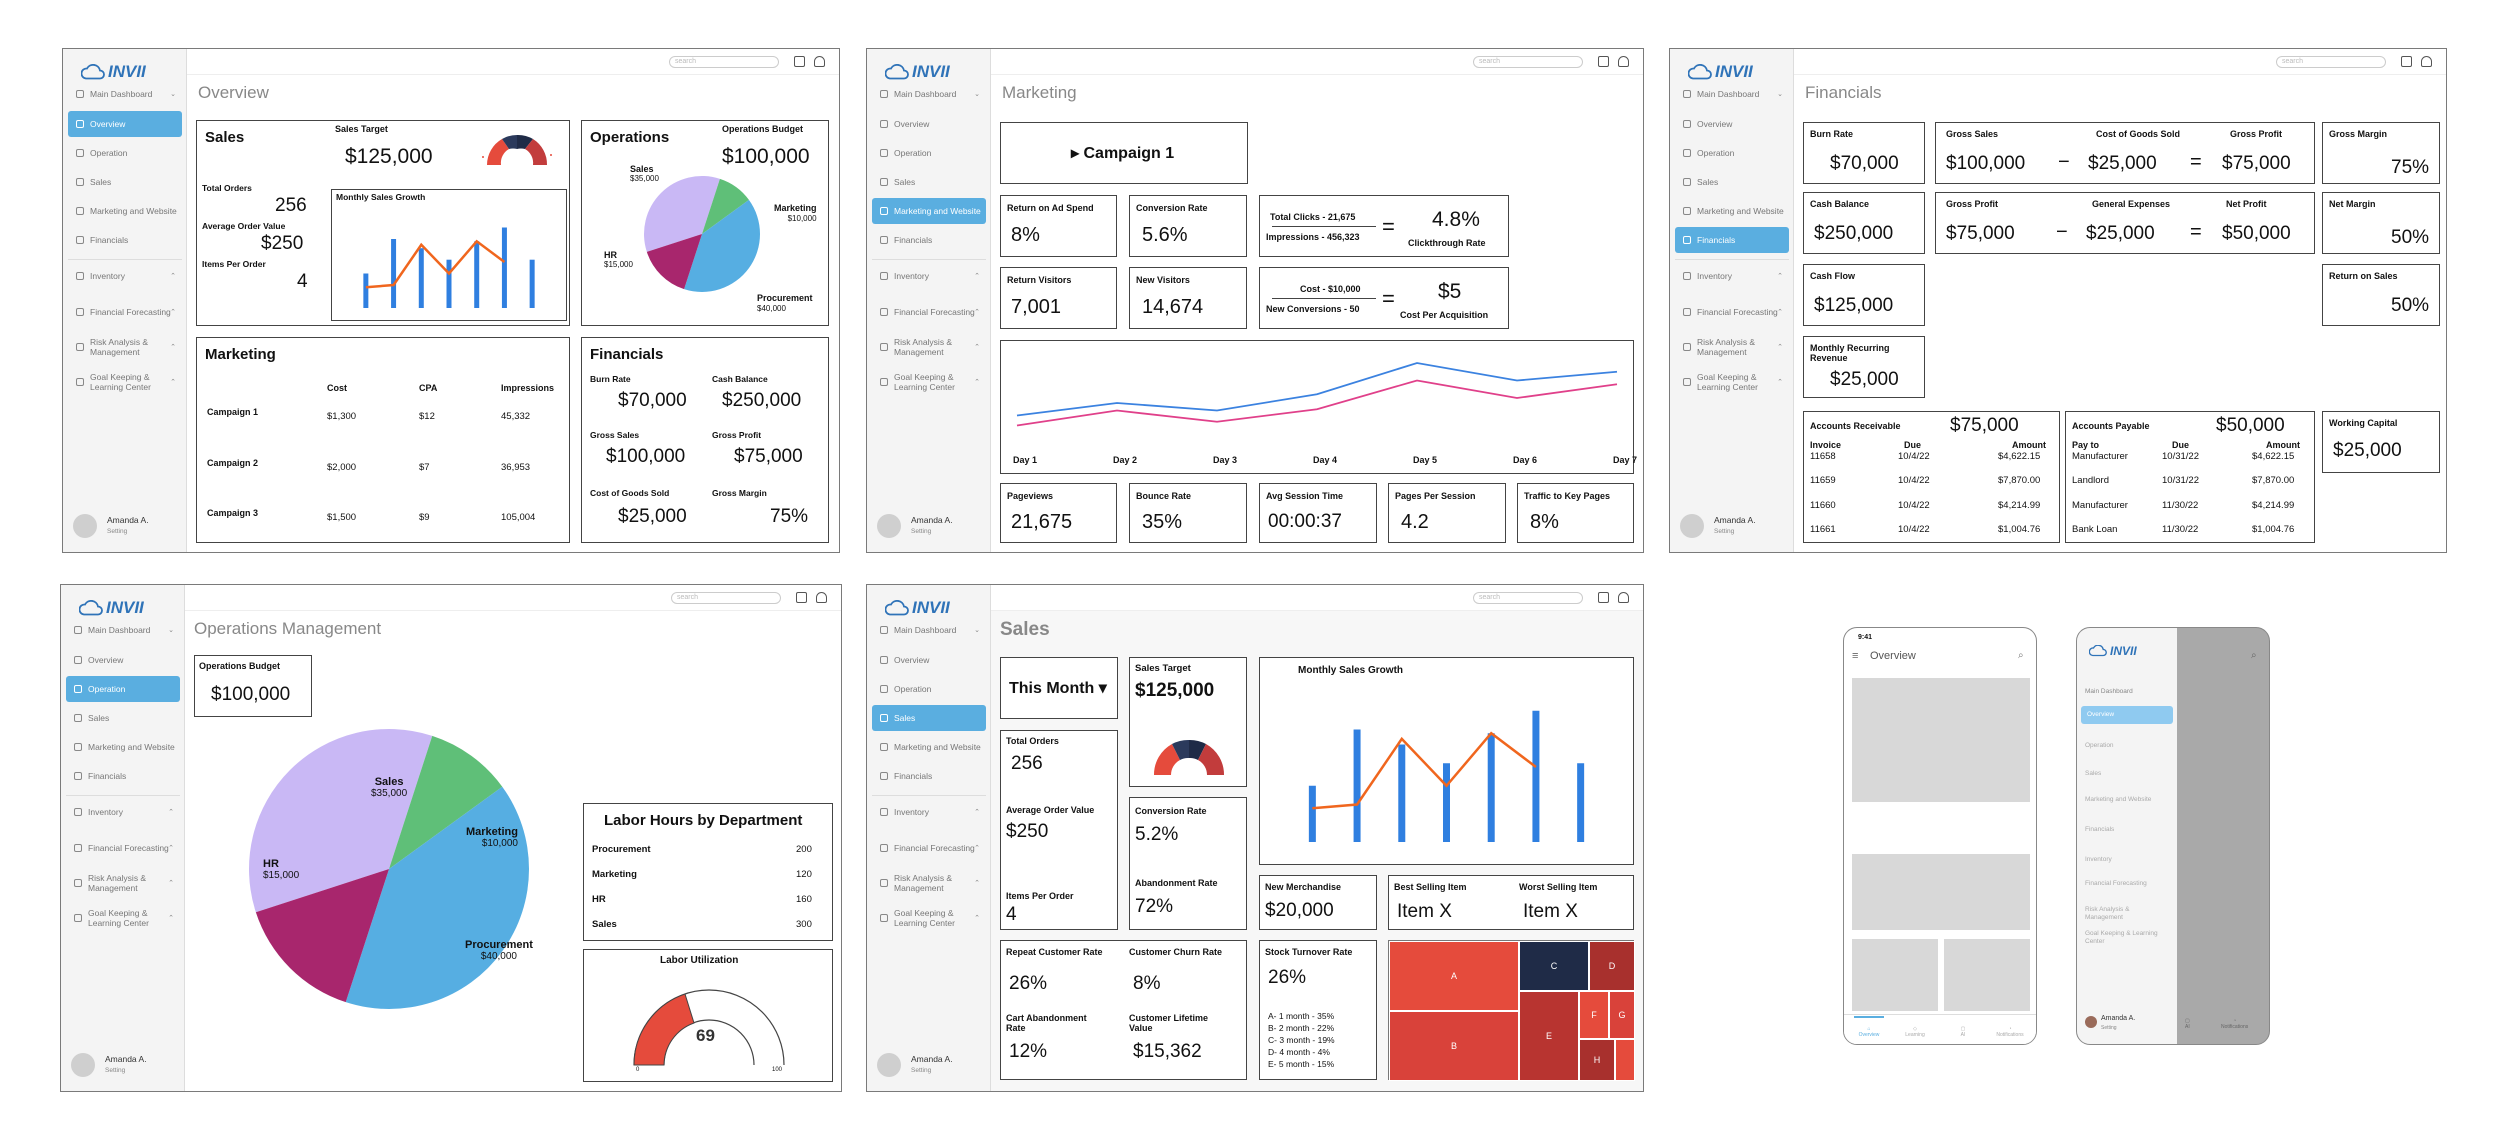  Describe the element at coordinates (1059, 688) in the screenshot. I see `period-select: This Month ▾` at that location.